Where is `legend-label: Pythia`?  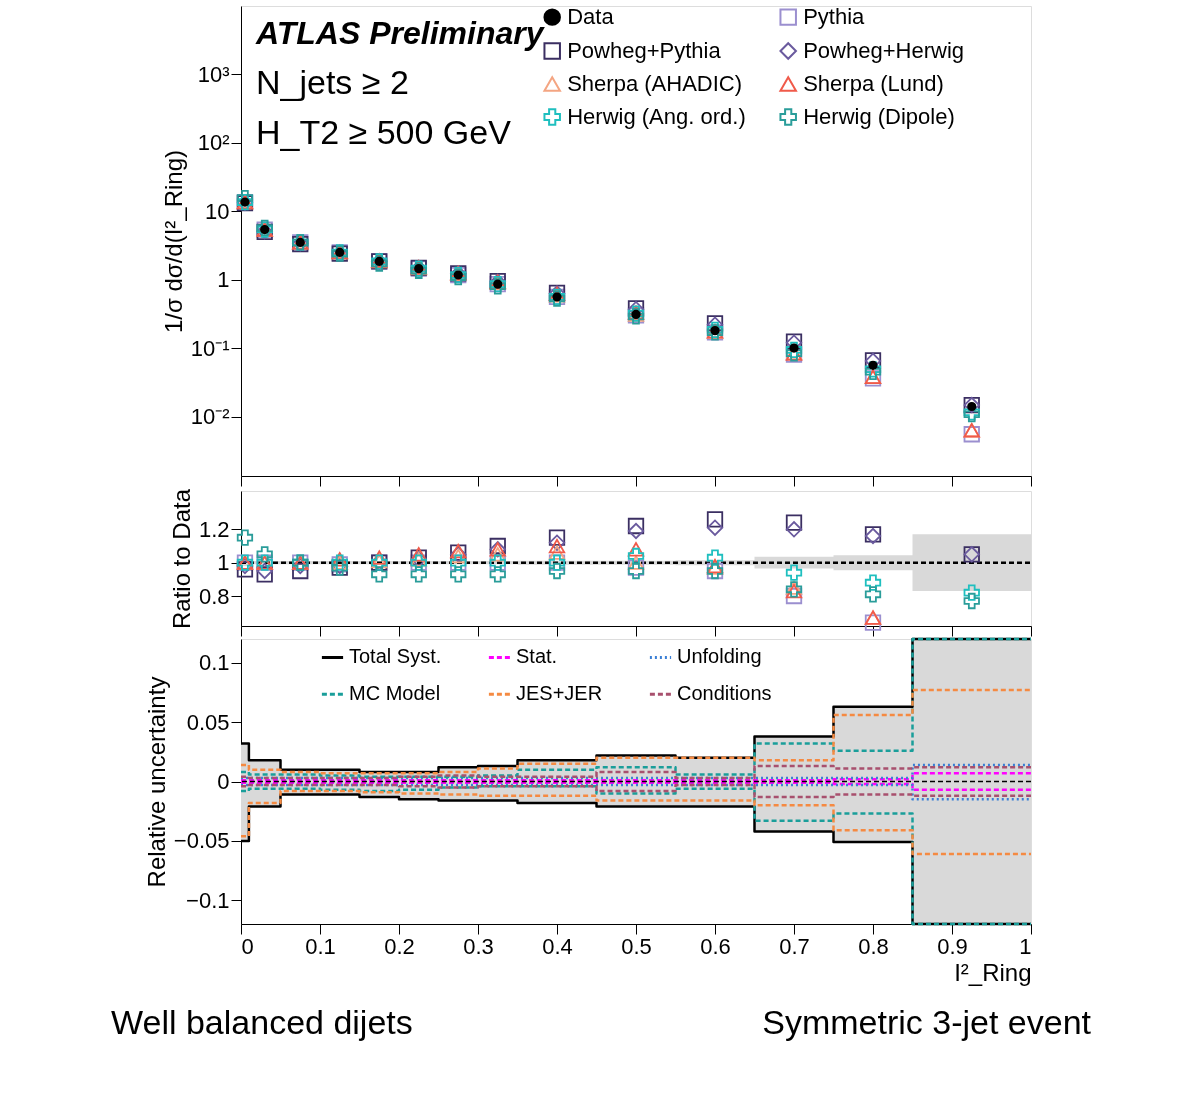 legend-label: Pythia is located at coordinates (834, 17).